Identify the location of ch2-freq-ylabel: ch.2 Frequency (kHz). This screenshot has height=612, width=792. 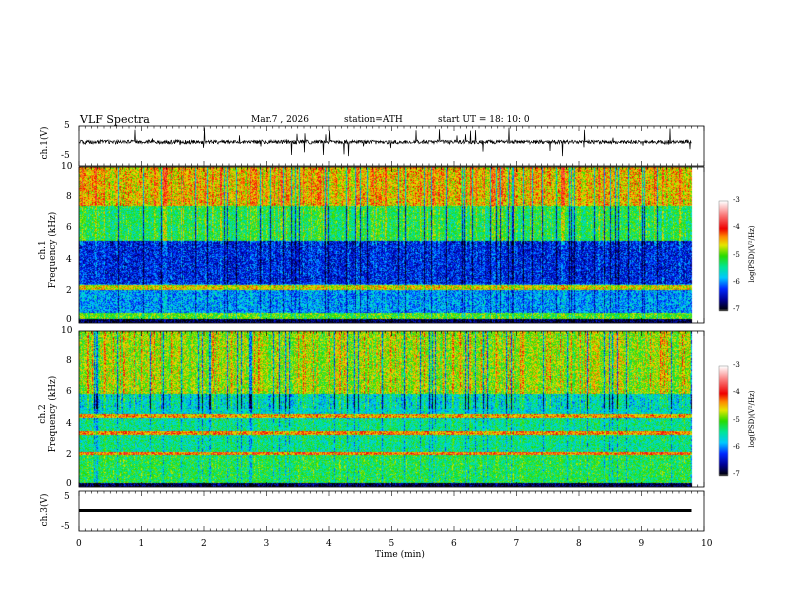
(48, 414).